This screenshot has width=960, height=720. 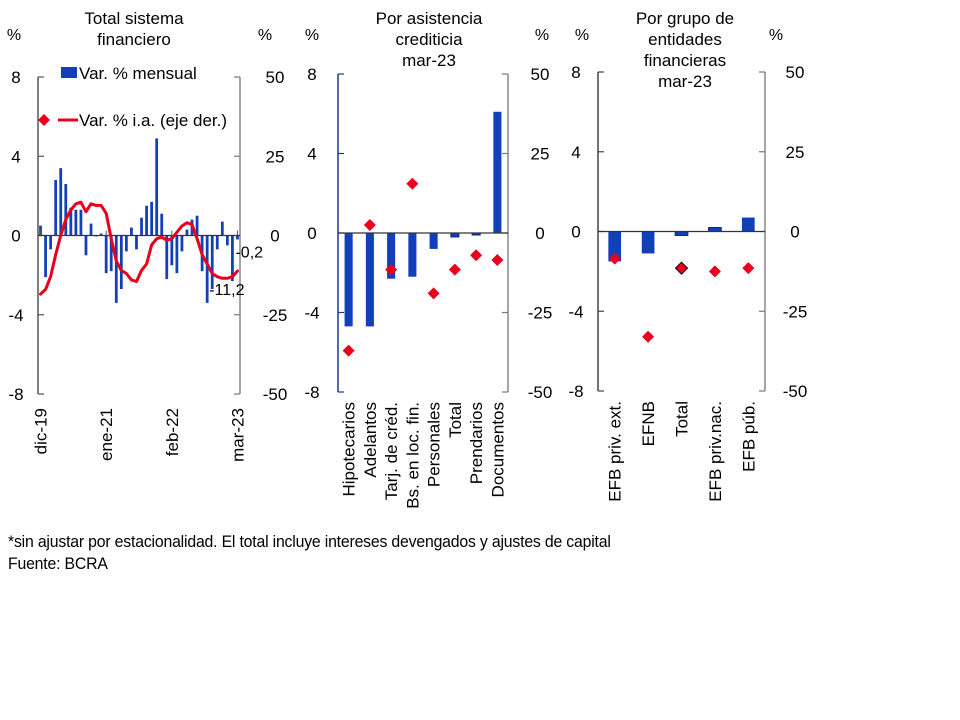 I want to click on x-tick-label: dic-19, so click(x=41, y=431).